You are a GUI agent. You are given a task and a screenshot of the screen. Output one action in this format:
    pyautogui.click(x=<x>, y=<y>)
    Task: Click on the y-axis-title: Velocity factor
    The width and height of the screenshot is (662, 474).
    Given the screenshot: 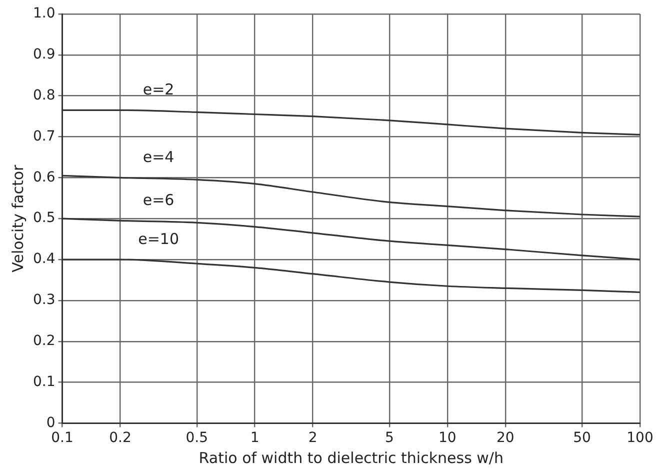 What is the action you would take?
    pyautogui.click(x=17, y=218)
    